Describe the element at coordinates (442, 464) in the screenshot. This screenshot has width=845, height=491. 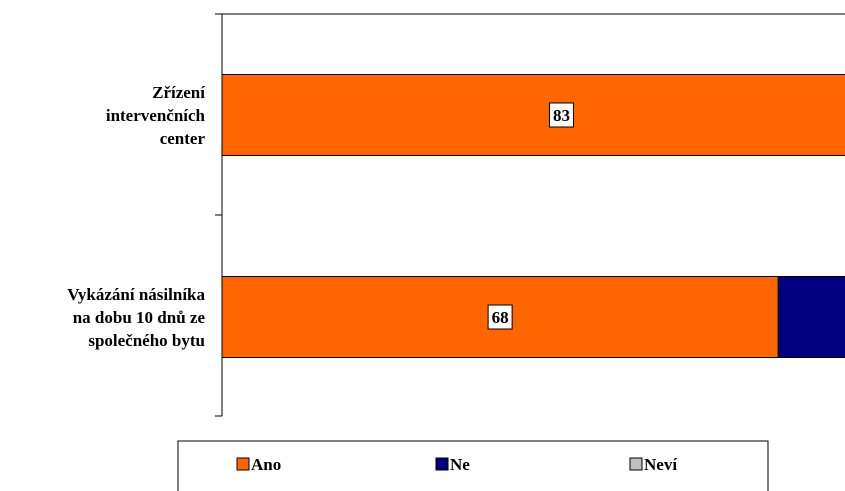
I see `legend-swatch-ne` at that location.